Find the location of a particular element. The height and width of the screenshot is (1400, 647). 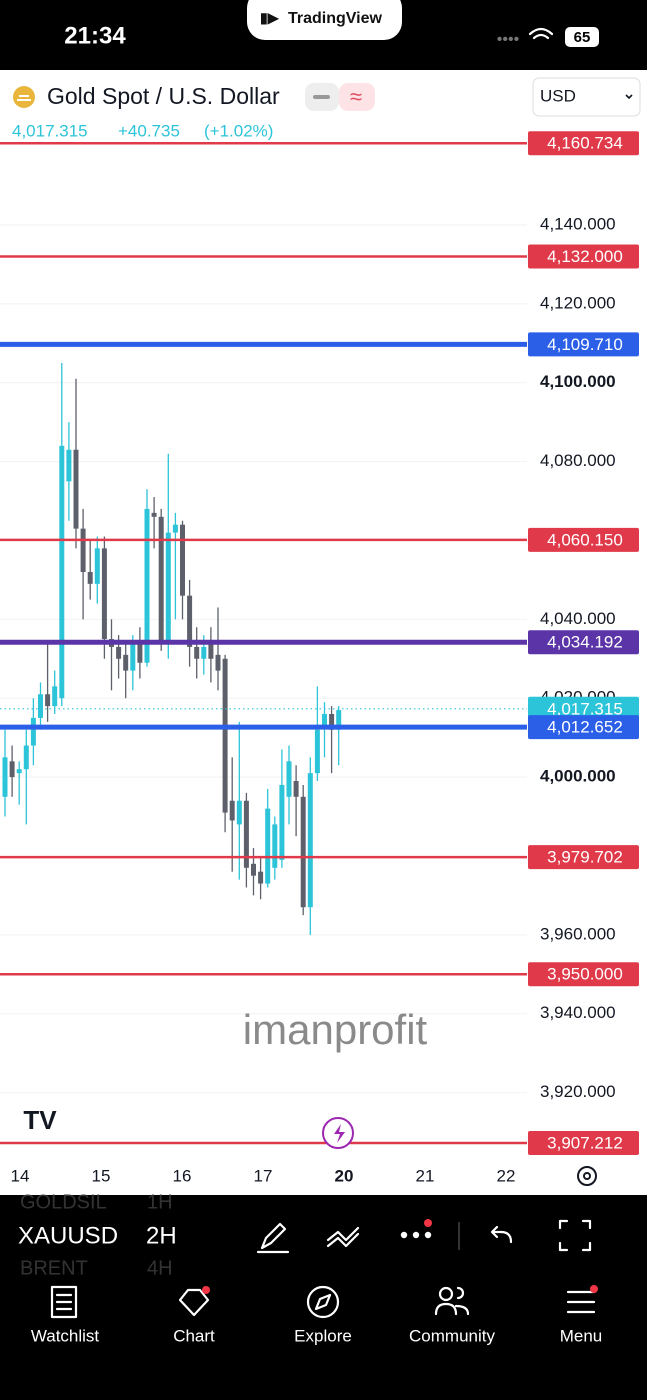

y-tick-label: 4,100.000 is located at coordinates (578, 381).